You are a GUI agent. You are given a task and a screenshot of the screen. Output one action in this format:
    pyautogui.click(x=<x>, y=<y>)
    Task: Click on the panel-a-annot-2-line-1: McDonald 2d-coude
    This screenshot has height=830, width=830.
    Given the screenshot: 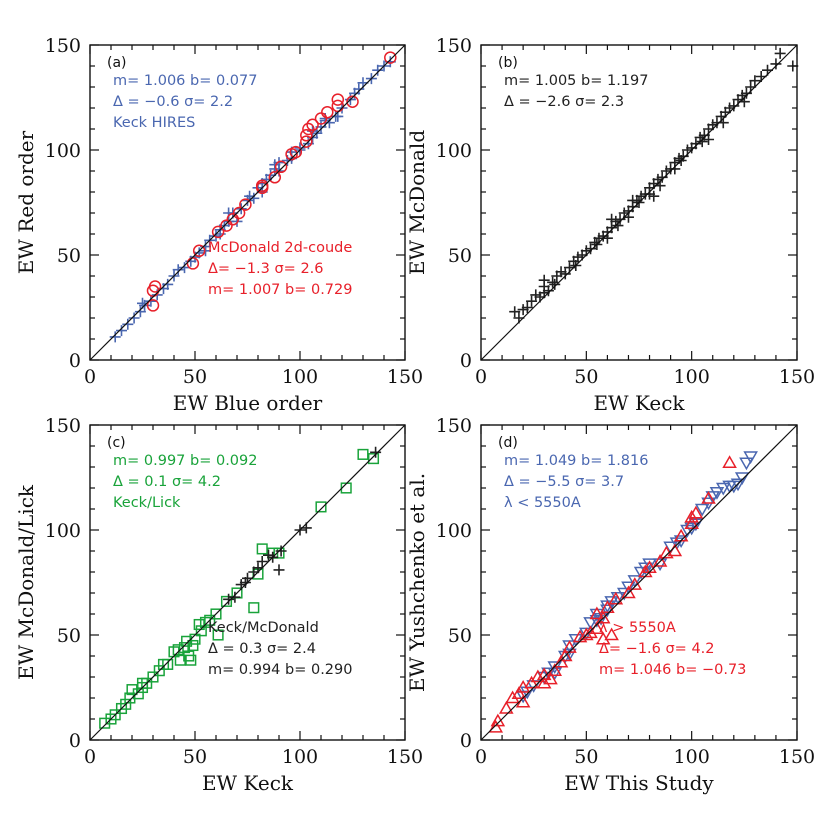 What is the action you would take?
    pyautogui.click(x=280, y=248)
    